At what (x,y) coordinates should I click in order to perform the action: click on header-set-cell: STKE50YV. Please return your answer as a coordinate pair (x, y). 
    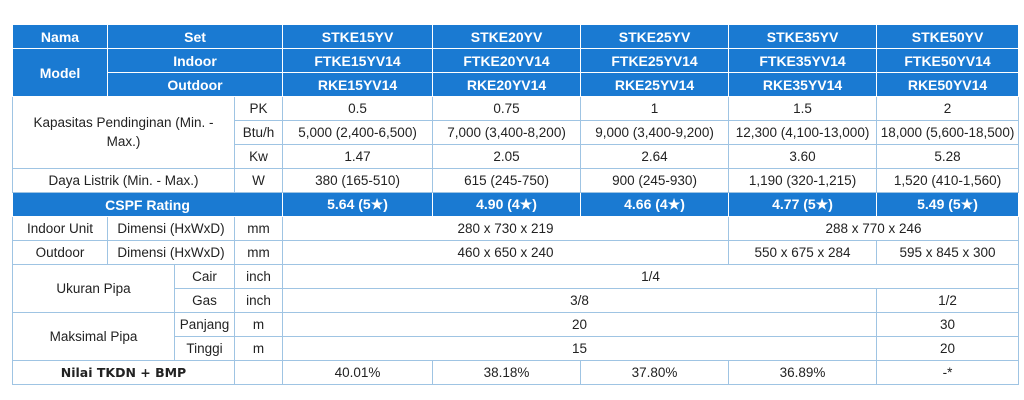
    Looking at the image, I should click on (948, 36).